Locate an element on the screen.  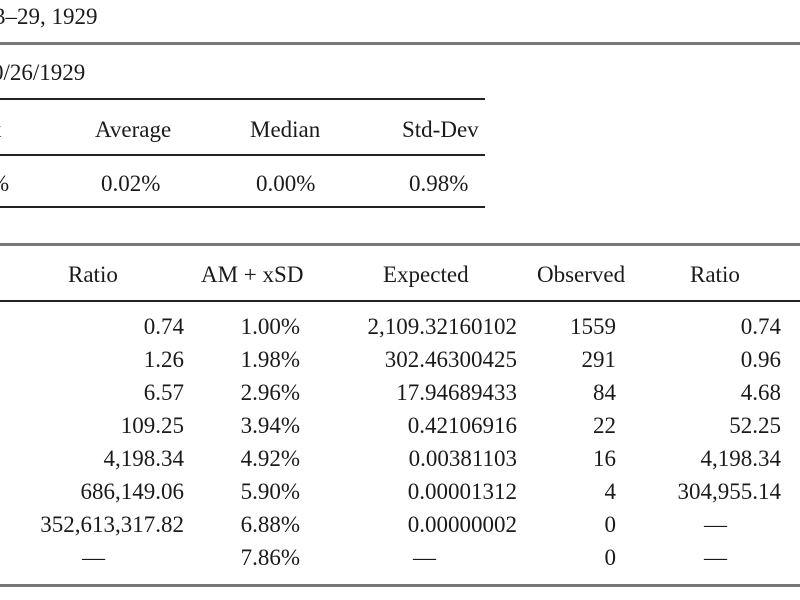
stats-header-top-rule is located at coordinates (242, 99).